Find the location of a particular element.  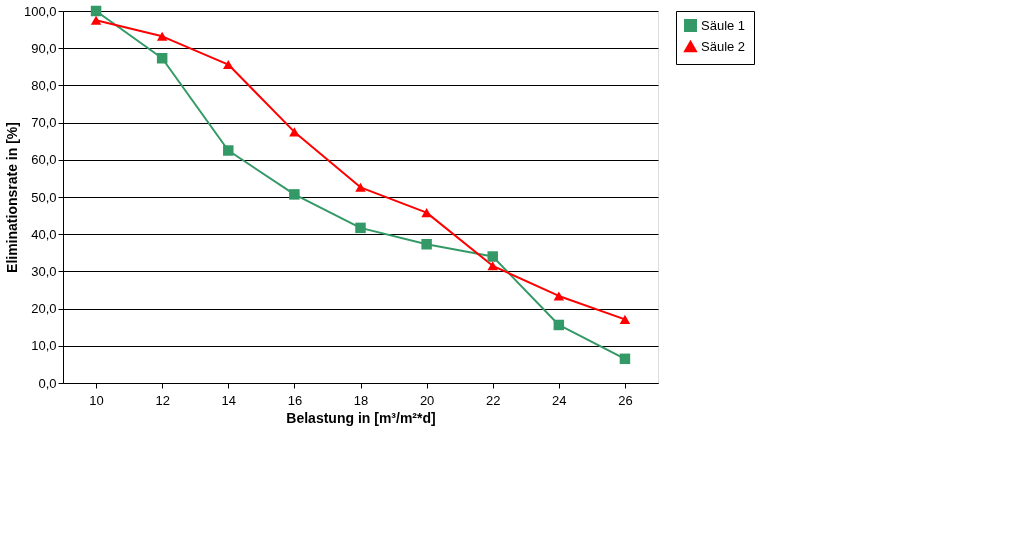

x-tick-label: 10 is located at coordinates (96, 400).